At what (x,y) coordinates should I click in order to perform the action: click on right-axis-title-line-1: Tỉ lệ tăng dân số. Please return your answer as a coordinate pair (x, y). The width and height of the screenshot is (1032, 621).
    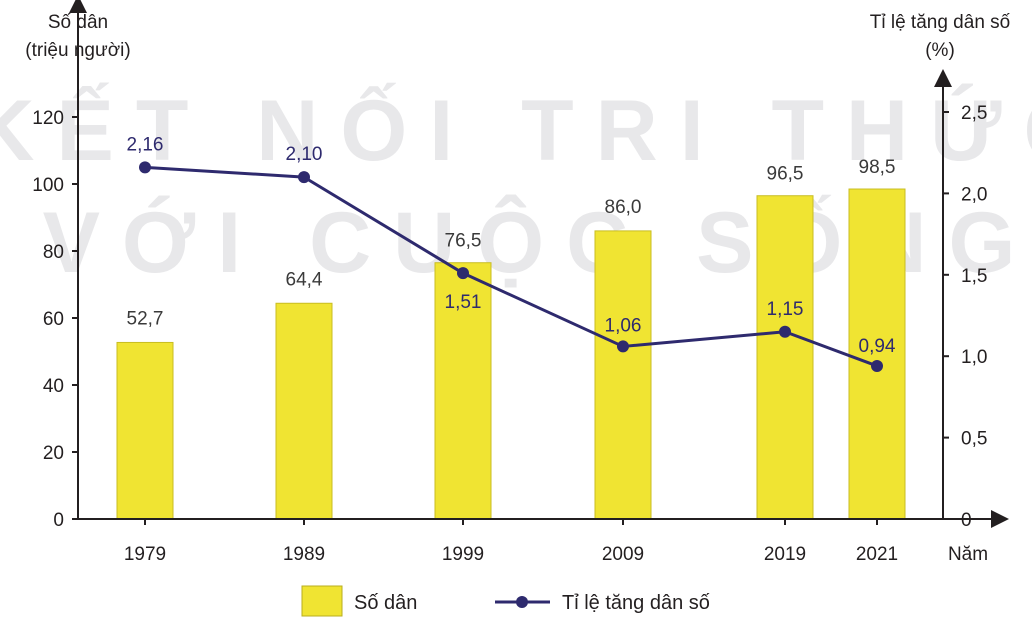
    Looking at the image, I should click on (940, 22).